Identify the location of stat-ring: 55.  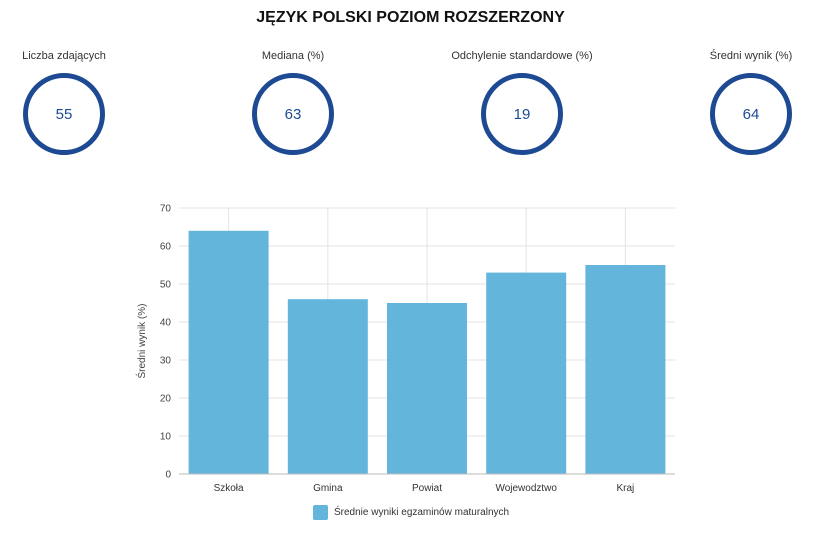
(64, 114).